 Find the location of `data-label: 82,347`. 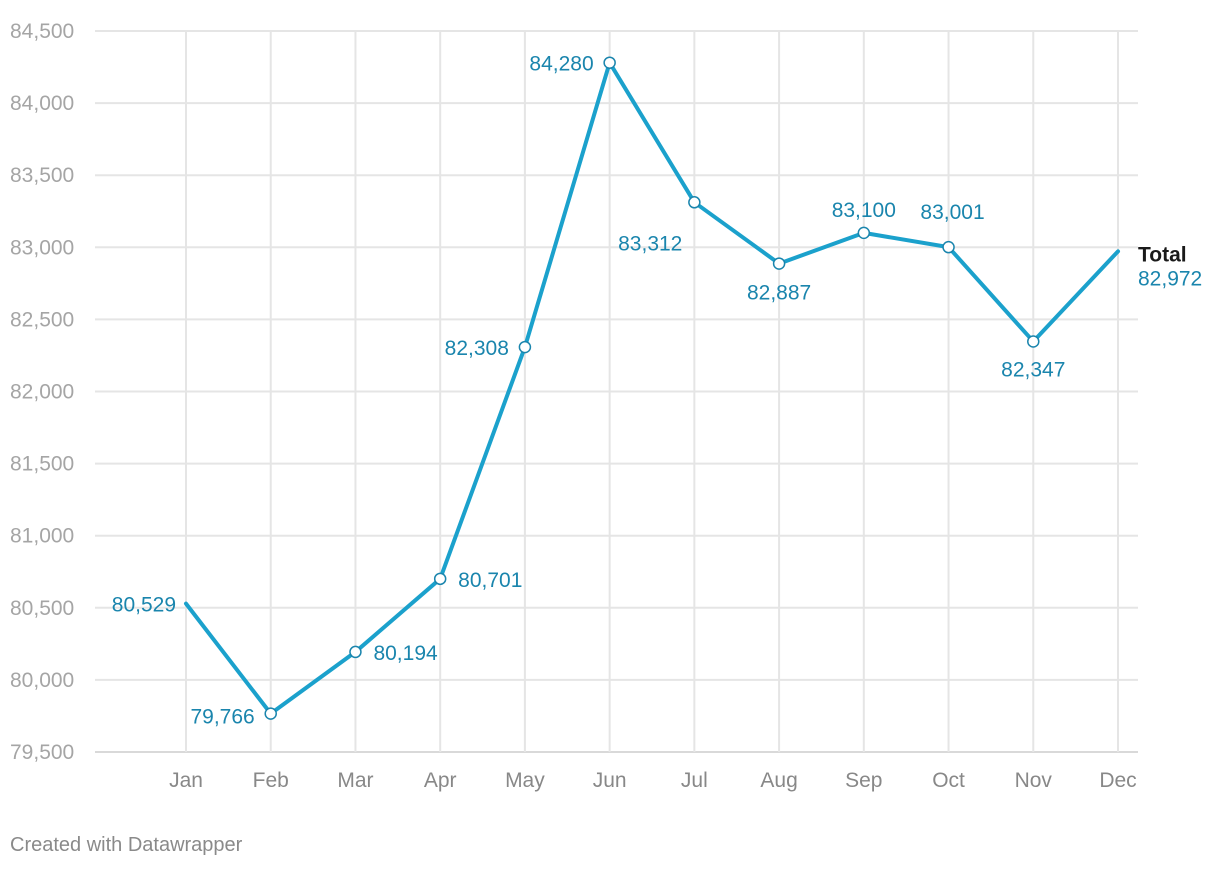

data-label: 82,347 is located at coordinates (1033, 369).